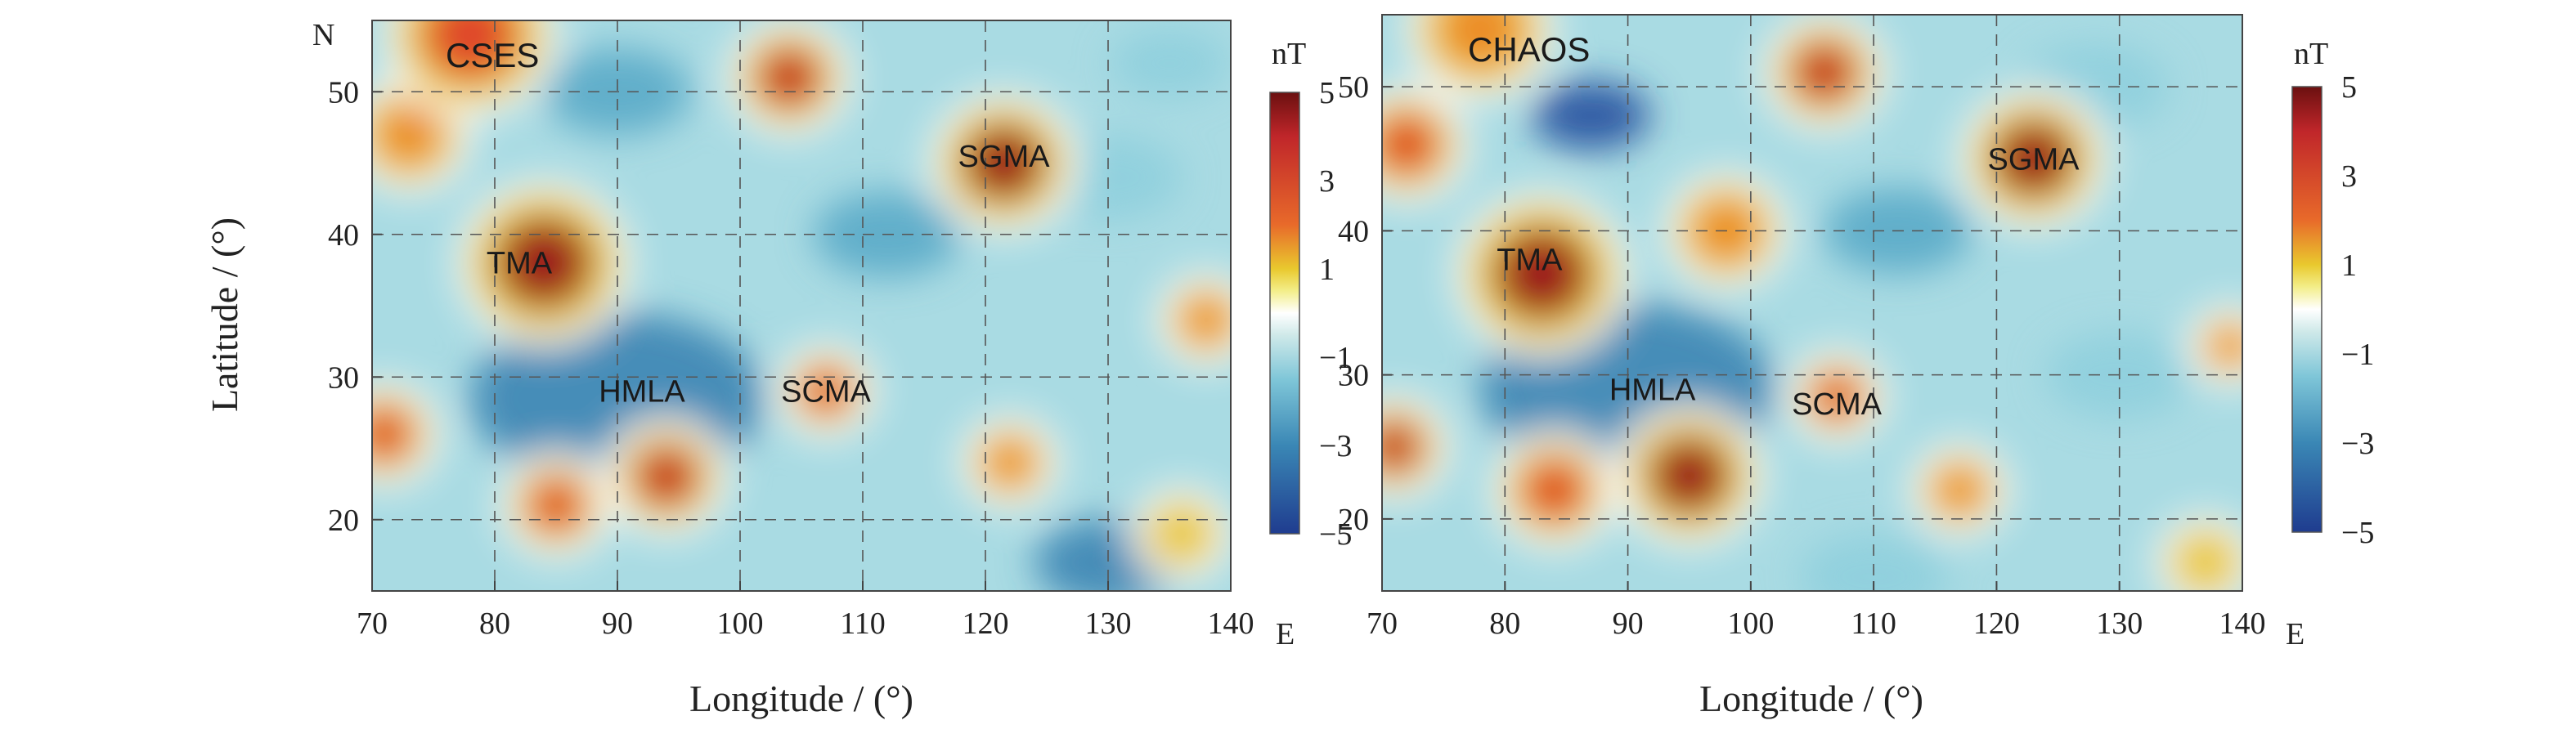  Describe the element at coordinates (493, 55) in the screenshot. I see `panel-label: CSES` at that location.